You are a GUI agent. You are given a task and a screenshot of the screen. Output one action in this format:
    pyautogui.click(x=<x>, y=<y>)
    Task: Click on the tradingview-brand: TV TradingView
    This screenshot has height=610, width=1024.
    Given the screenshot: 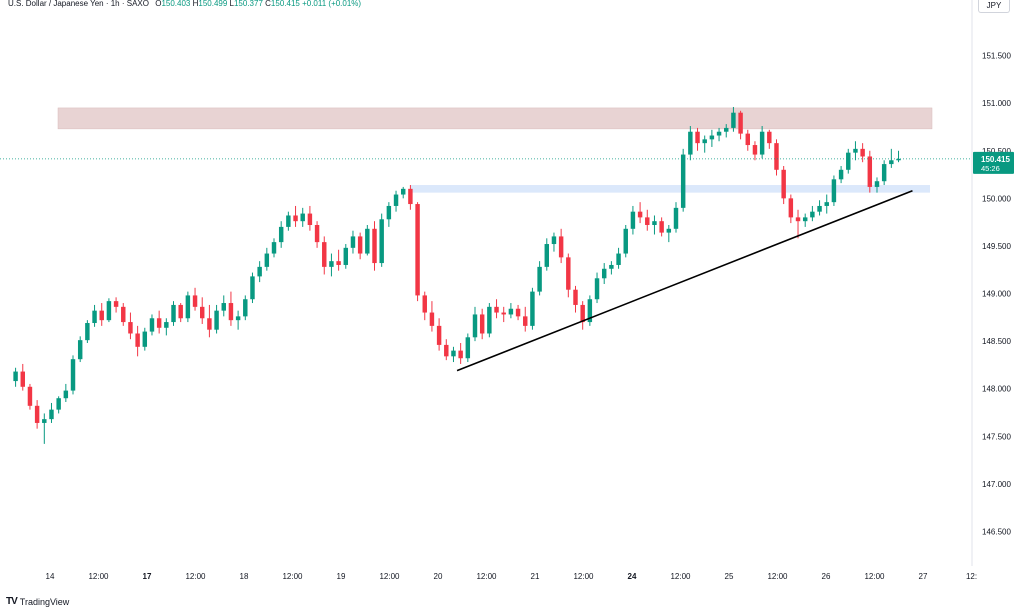 What is the action you would take?
    pyautogui.click(x=37, y=601)
    